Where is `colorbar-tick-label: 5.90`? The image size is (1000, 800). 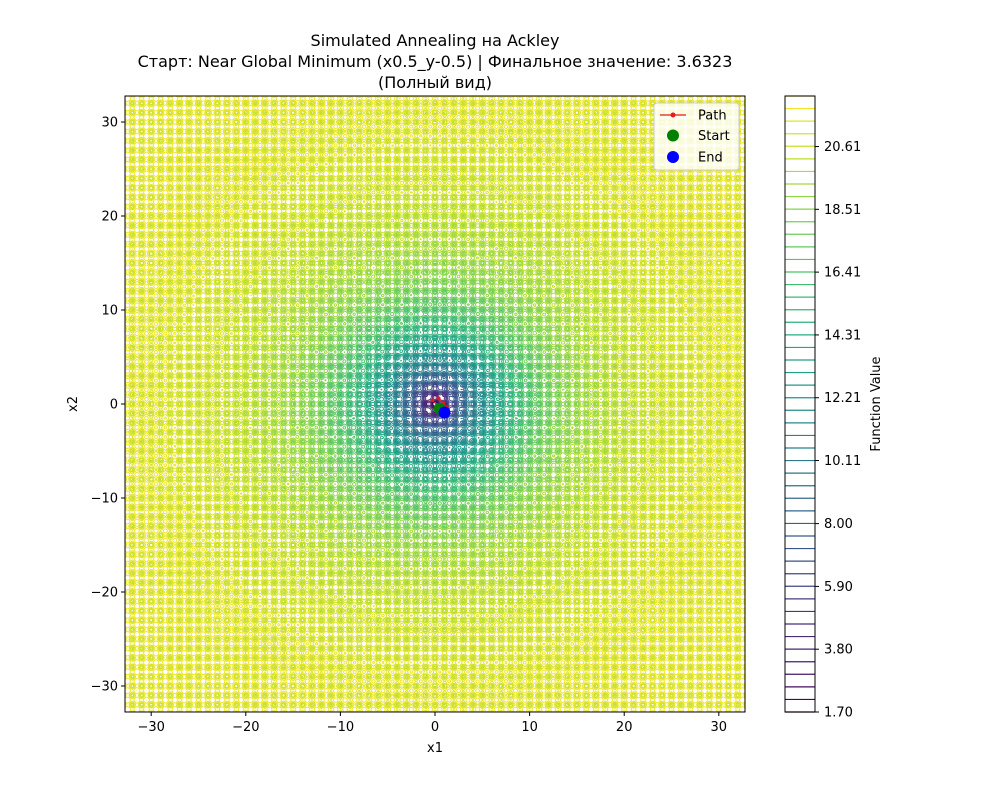 colorbar-tick-label: 5.90 is located at coordinates (838, 587).